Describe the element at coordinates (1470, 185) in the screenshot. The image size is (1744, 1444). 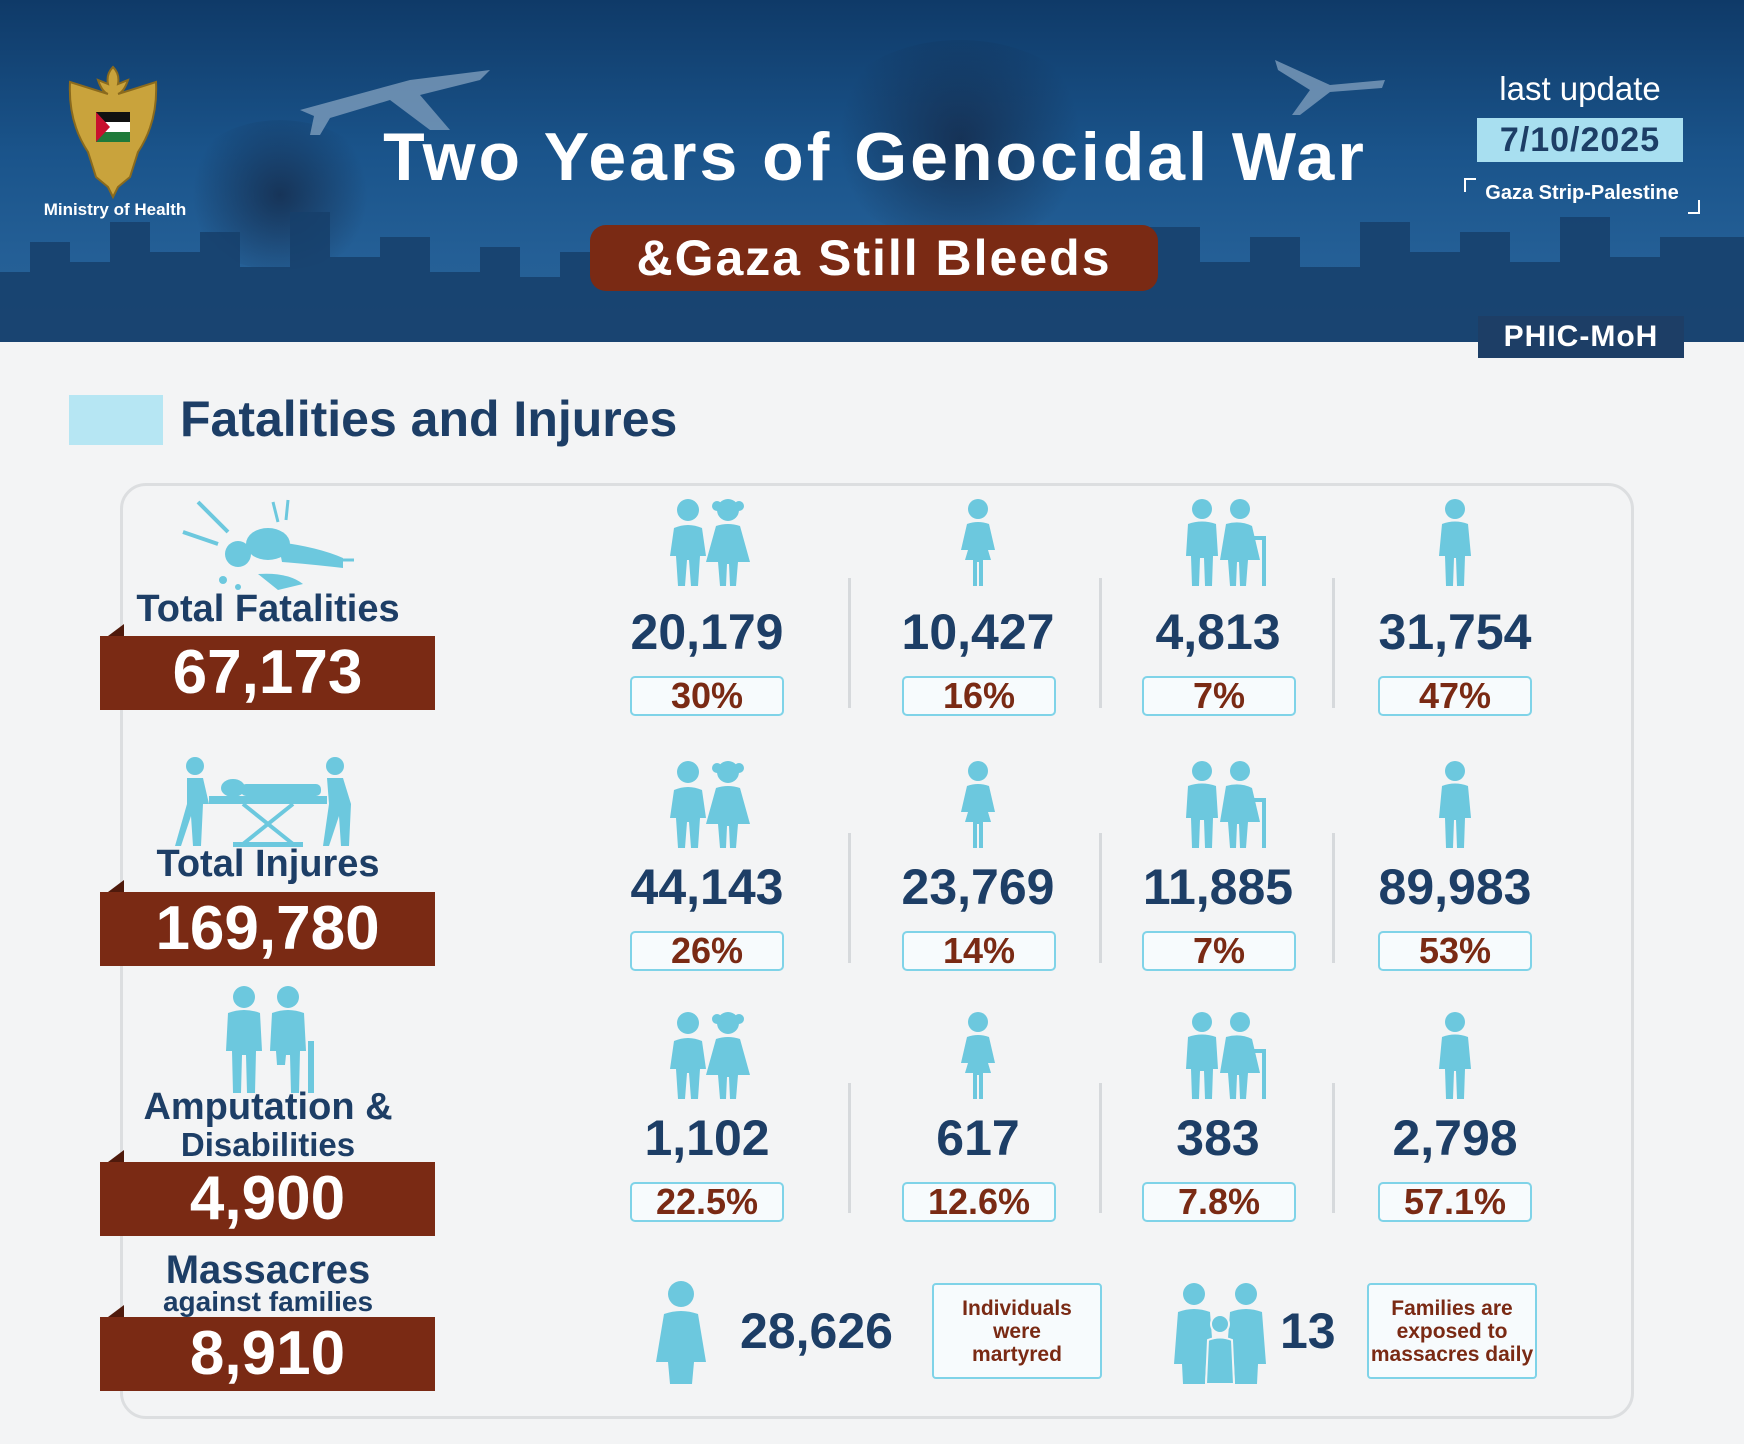
I see `region-bracket-left` at that location.